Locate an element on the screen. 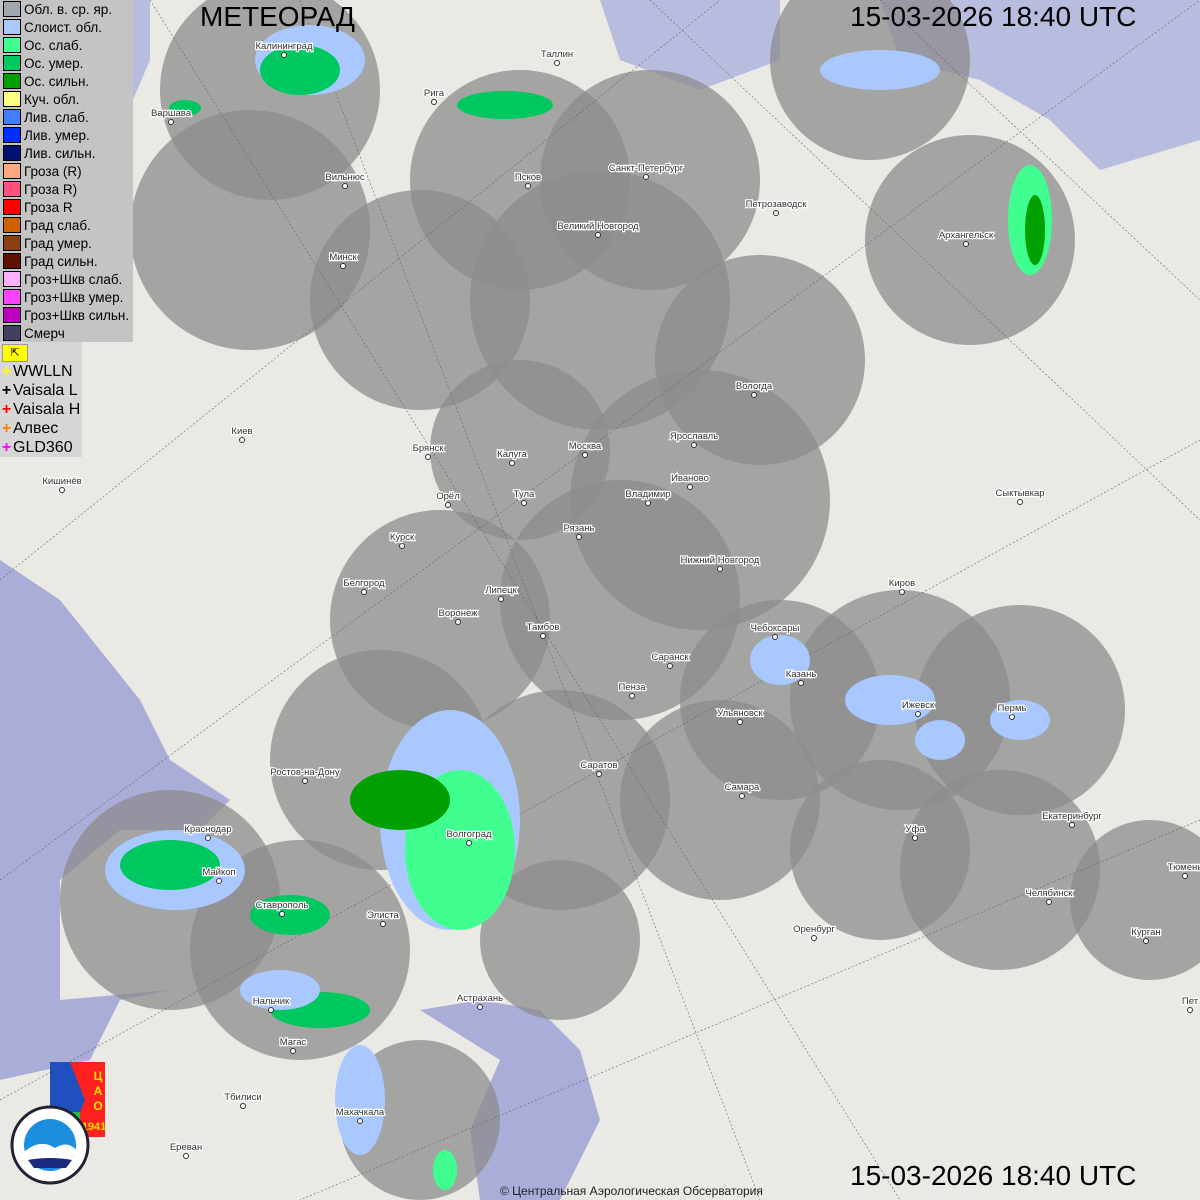  city-label: Пермь is located at coordinates (1012, 708).